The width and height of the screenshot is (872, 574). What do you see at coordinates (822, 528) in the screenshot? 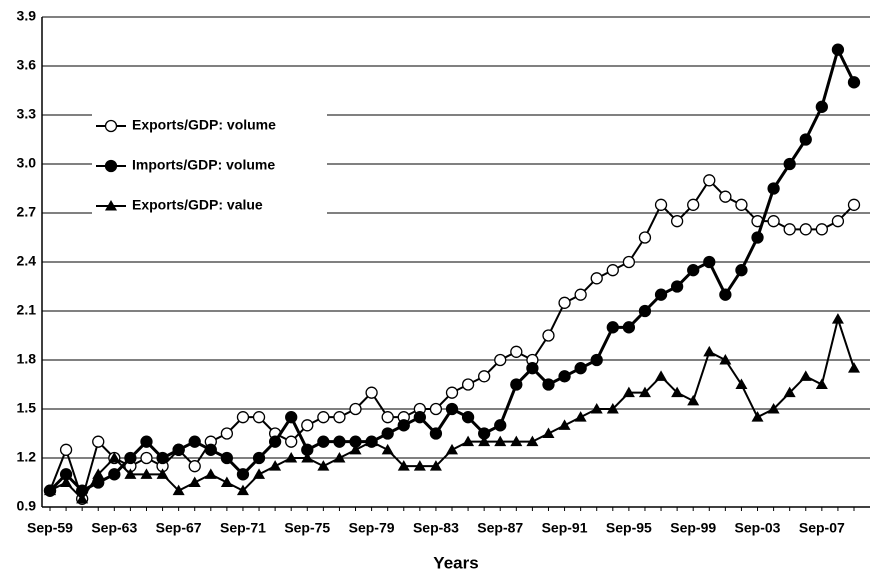
I see `x-tick-label: Sep-07` at bounding box center [822, 528].